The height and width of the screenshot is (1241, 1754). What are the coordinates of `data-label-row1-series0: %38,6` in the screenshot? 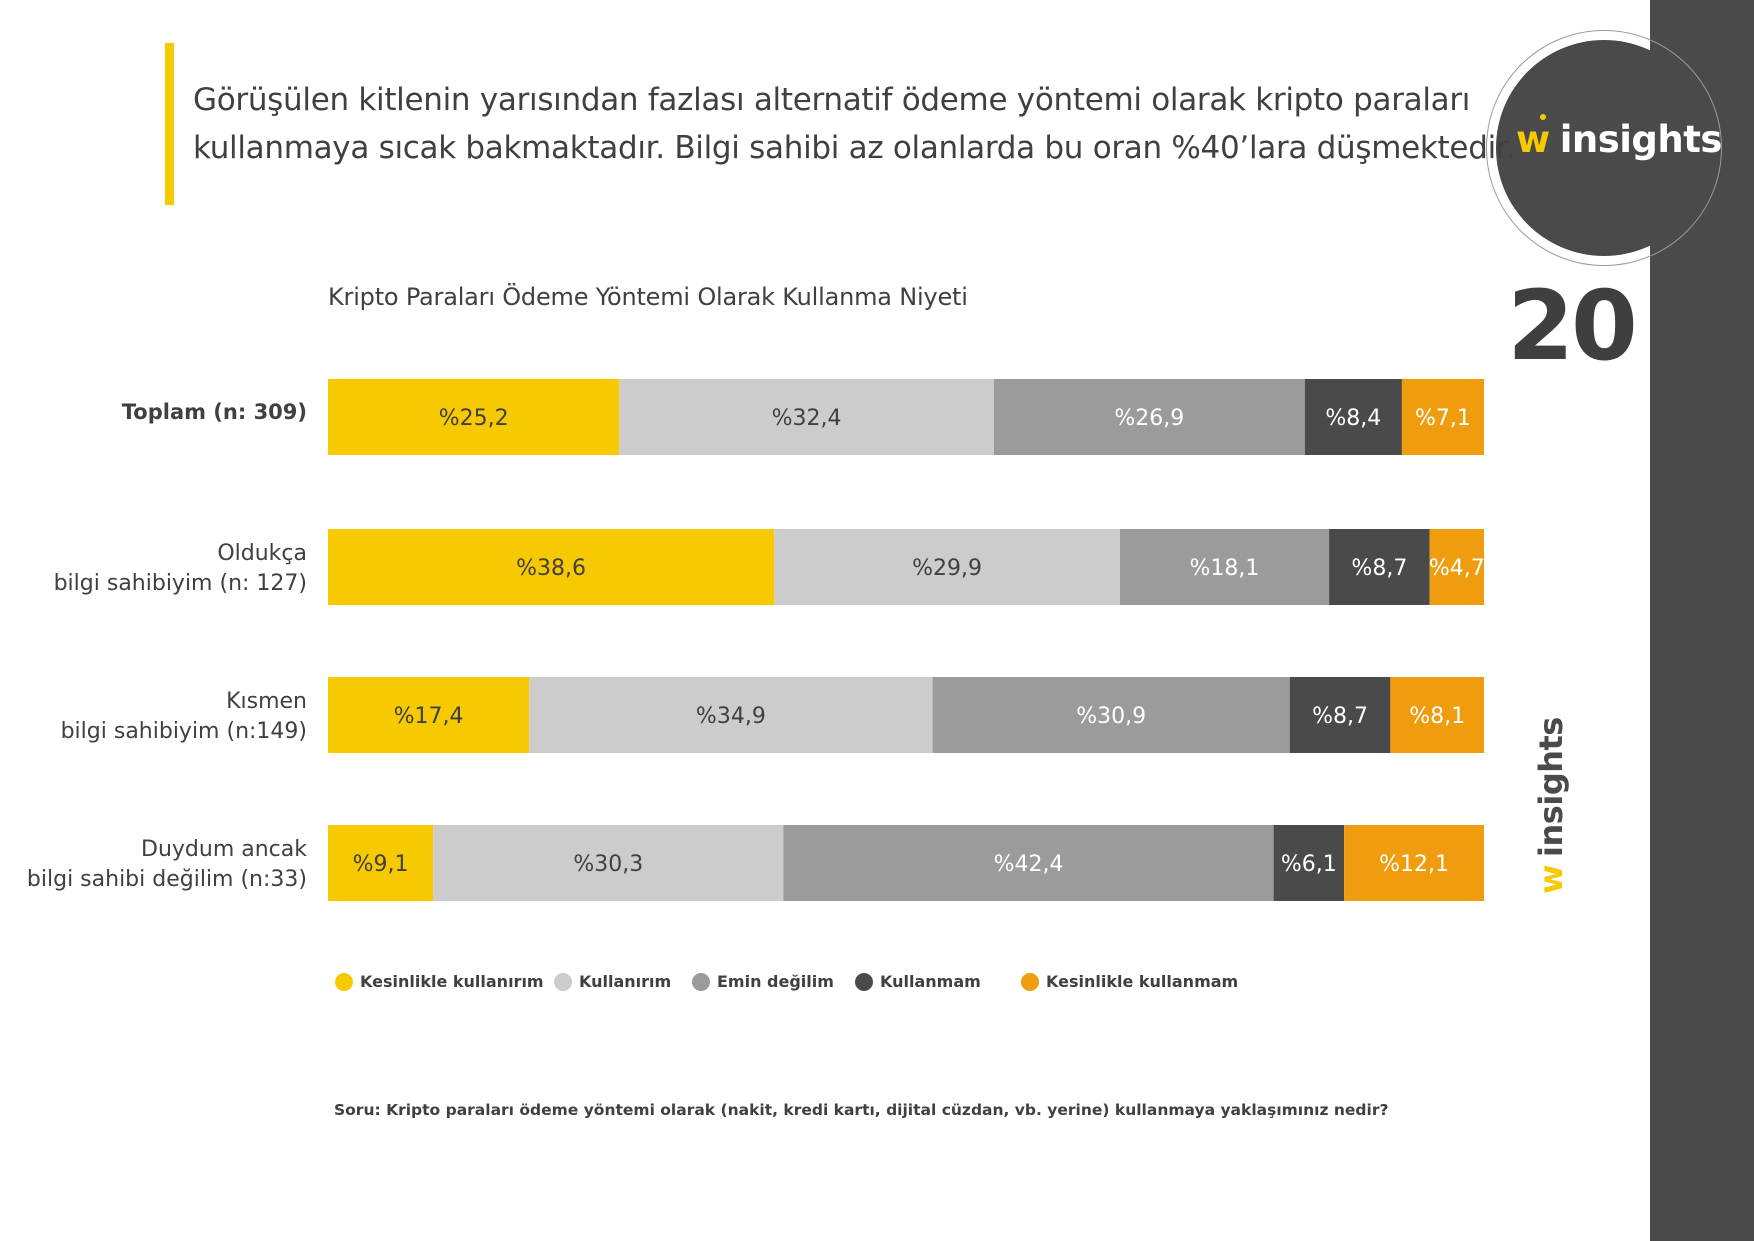 It's located at (551, 568).